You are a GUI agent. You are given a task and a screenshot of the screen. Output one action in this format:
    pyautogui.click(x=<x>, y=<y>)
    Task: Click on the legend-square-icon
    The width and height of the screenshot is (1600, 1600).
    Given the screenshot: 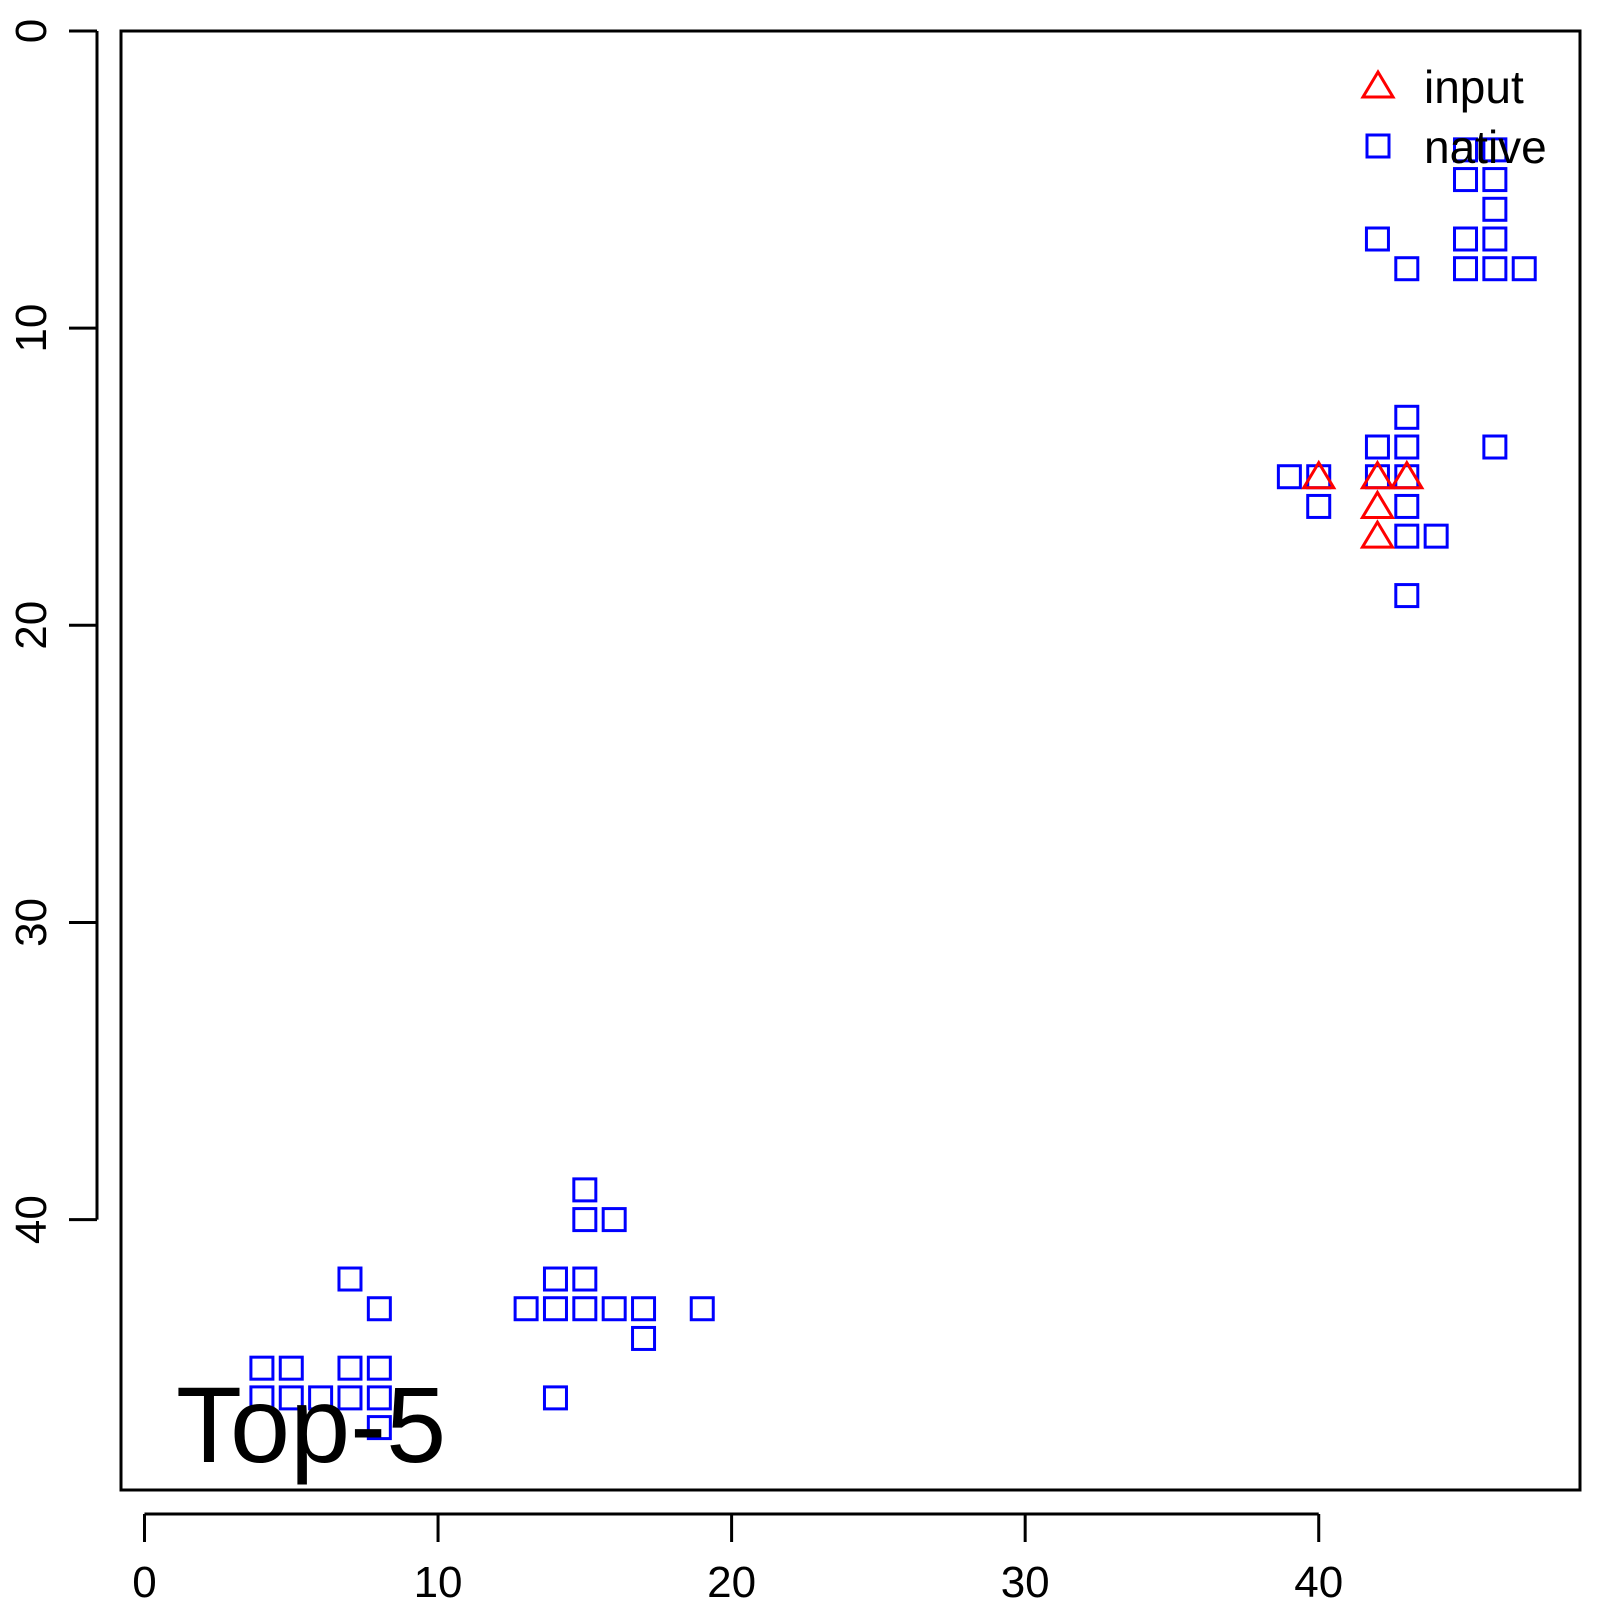 What is the action you would take?
    pyautogui.click(x=1378, y=146)
    